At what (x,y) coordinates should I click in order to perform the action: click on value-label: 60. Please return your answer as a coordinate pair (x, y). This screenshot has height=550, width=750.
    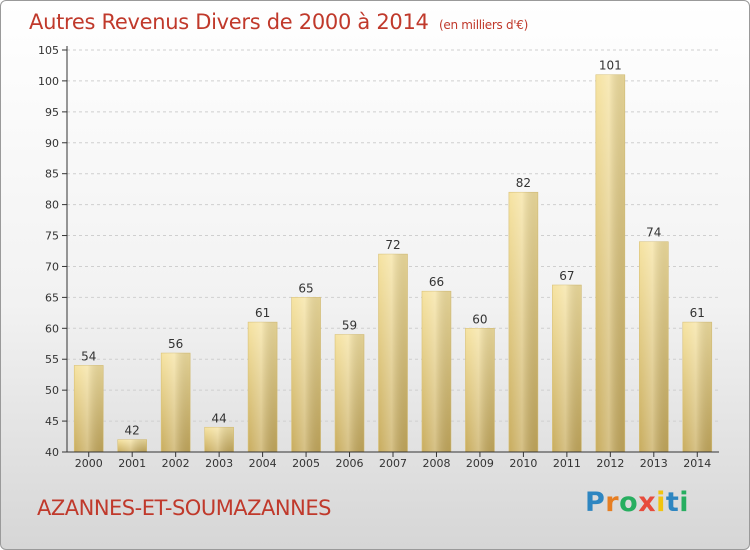
    Looking at the image, I should click on (479, 319).